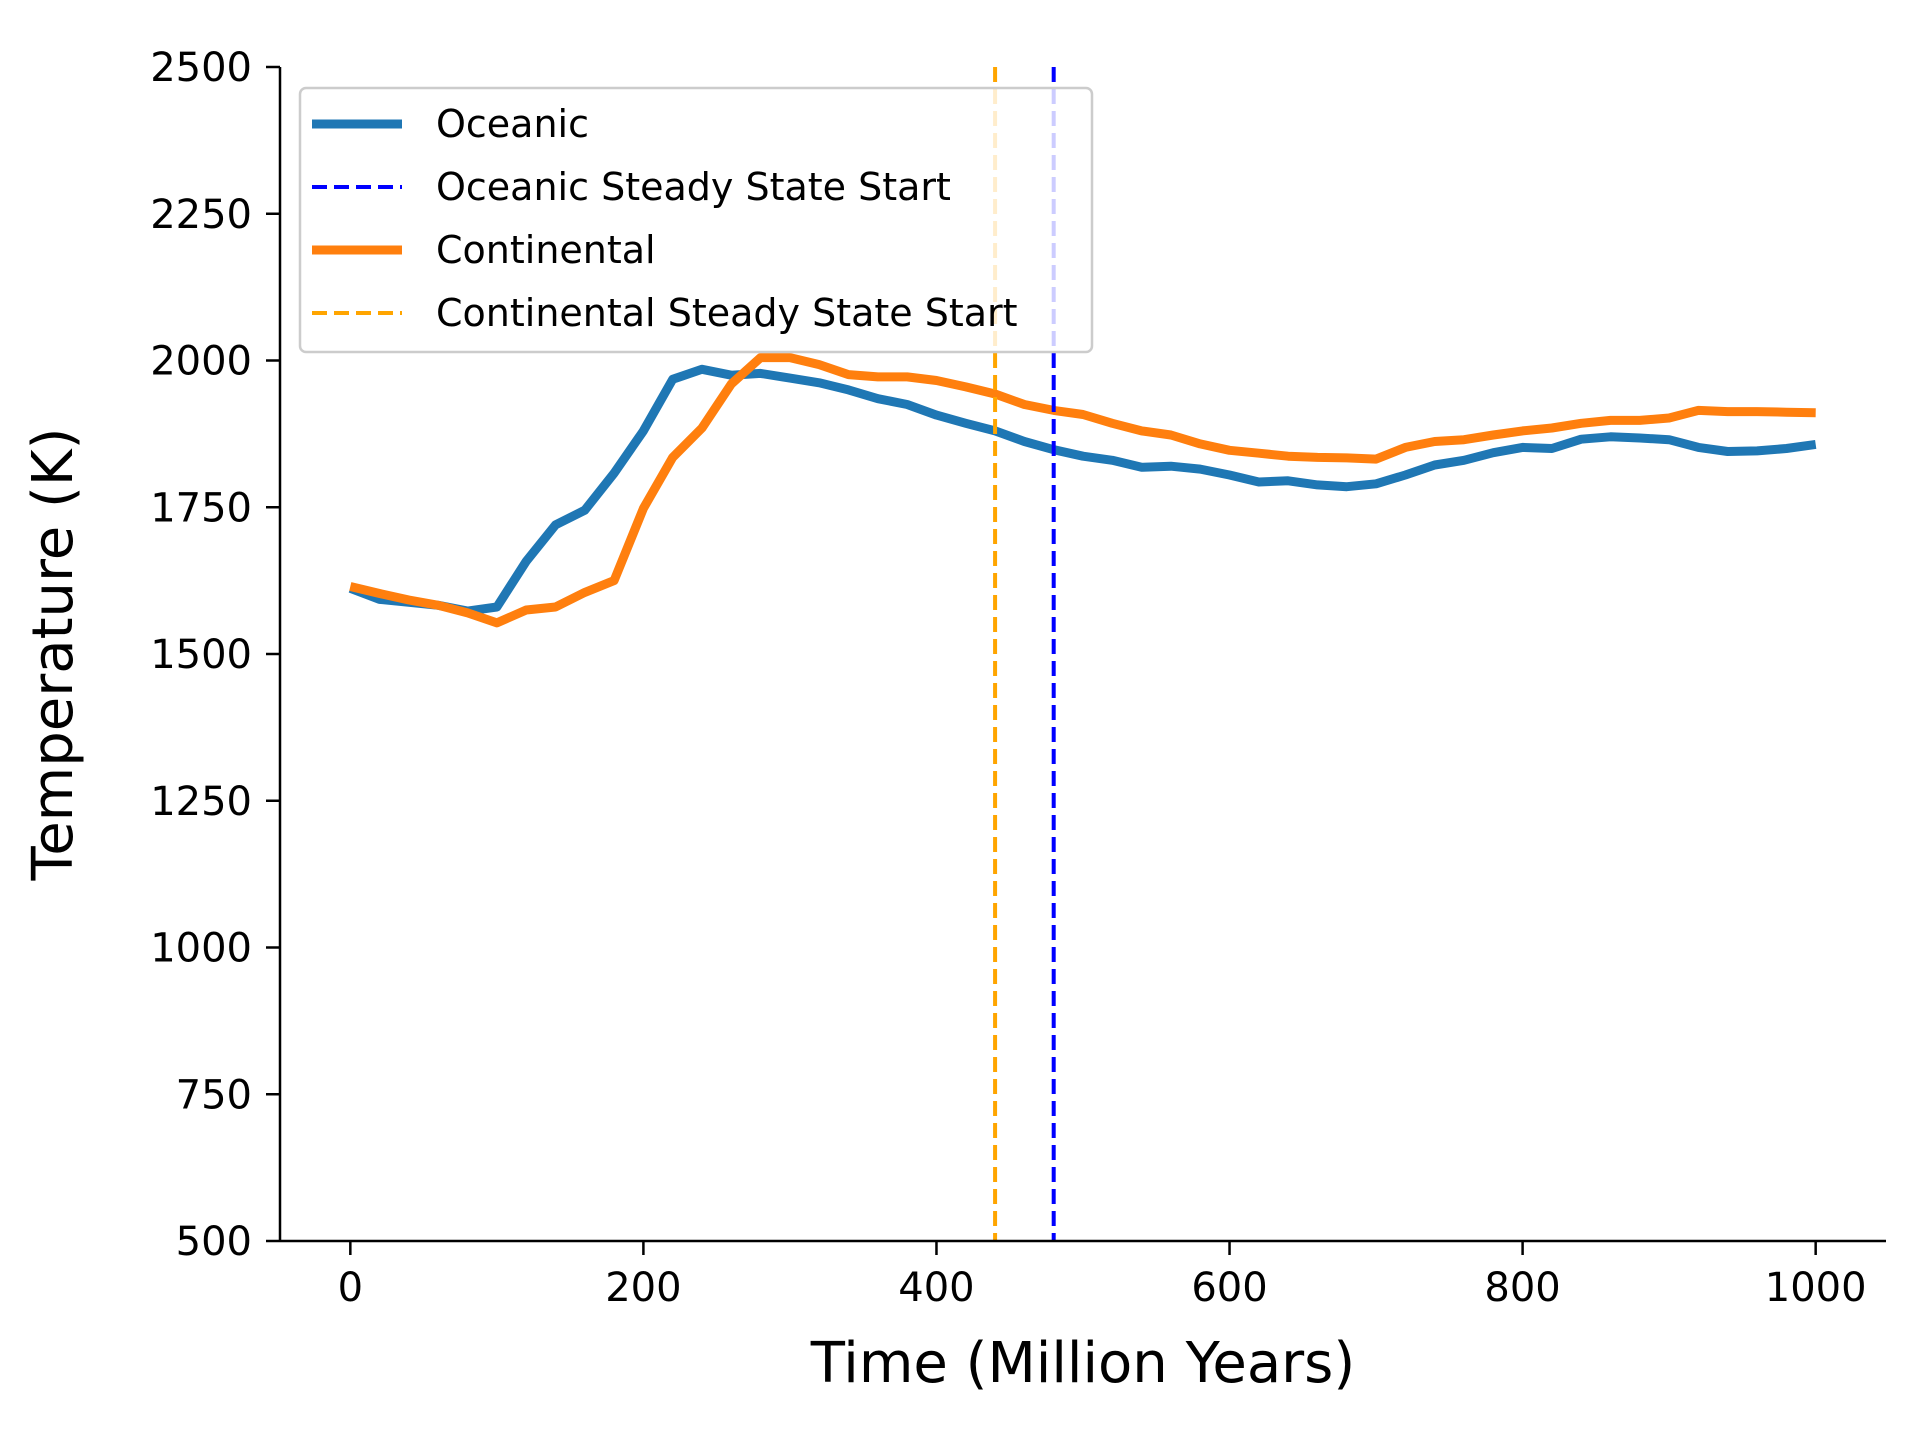  Describe the element at coordinates (350, 1288) in the screenshot. I see `x-tick-label: 0` at that location.